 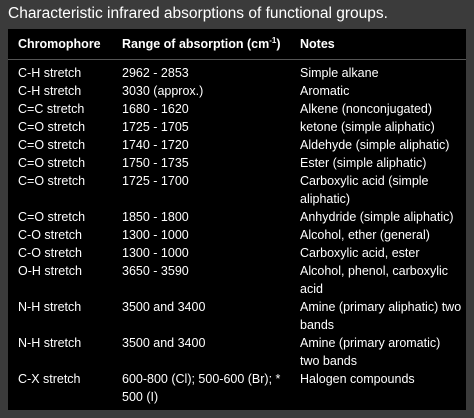 What do you see at coordinates (366, 109) in the screenshot?
I see `table-cell: Alkene (nonconjugated)` at bounding box center [366, 109].